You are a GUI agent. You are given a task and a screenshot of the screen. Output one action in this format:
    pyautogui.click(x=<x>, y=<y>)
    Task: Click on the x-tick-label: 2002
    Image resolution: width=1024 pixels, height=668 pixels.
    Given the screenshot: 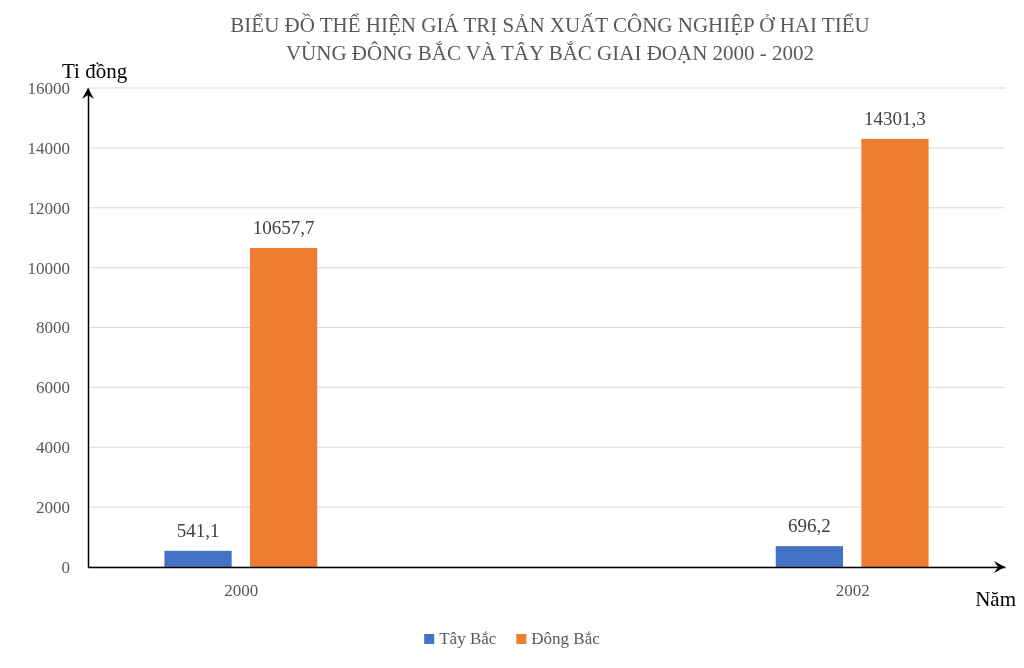 What is the action you would take?
    pyautogui.click(x=852, y=591)
    